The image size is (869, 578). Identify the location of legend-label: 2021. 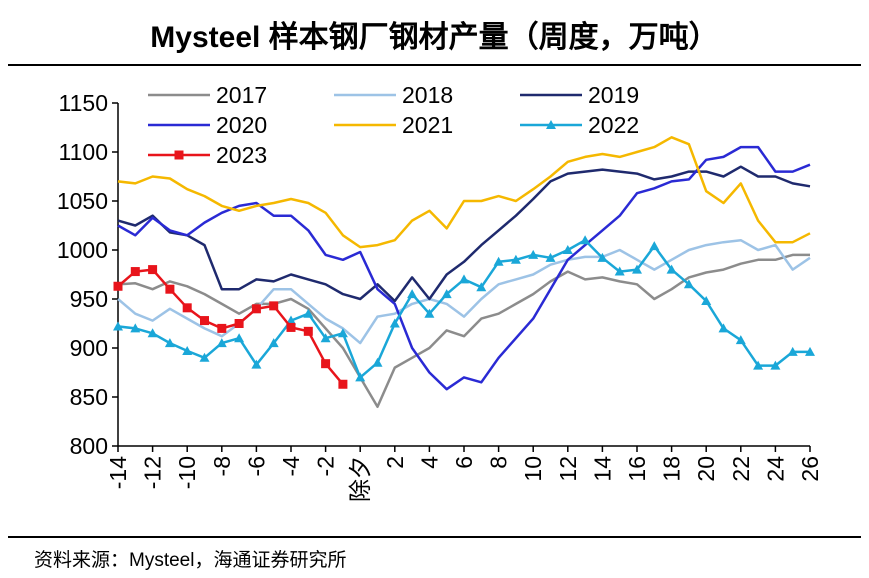
(427, 125).